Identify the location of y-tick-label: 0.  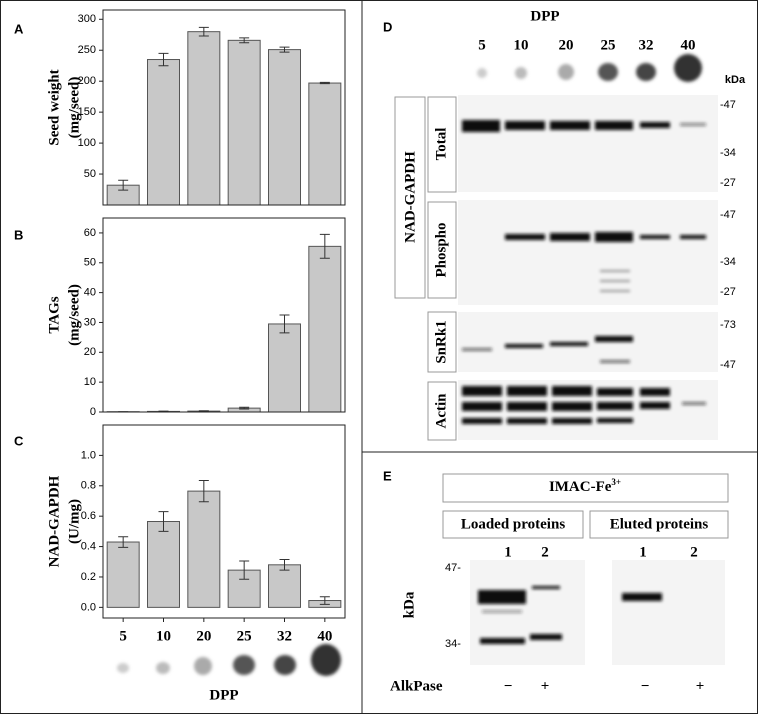
(93, 412).